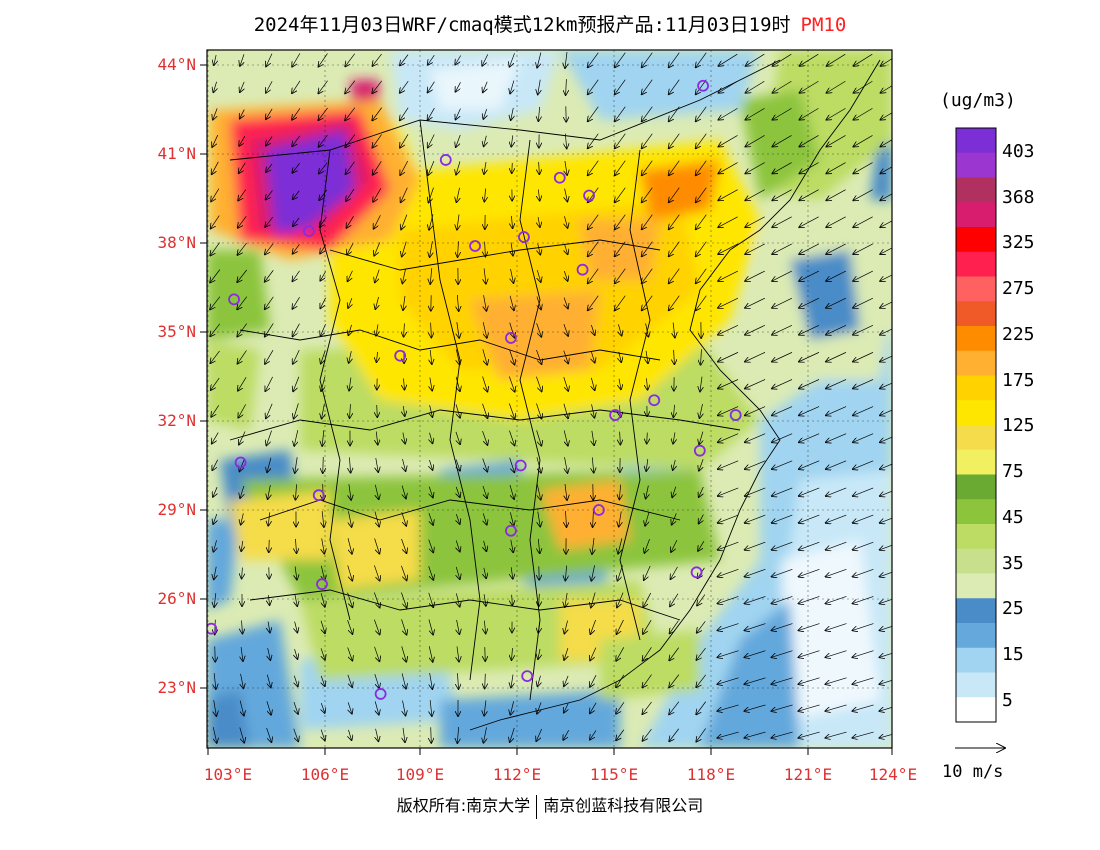 This screenshot has width=1100, height=850. I want to click on lat-label: 29°N, so click(176, 509).